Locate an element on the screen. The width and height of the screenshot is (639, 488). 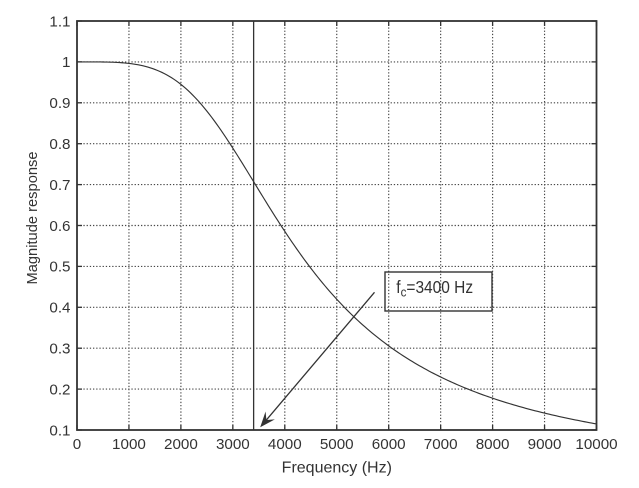
svg-text: 0.6 is located at coordinates (59, 226).